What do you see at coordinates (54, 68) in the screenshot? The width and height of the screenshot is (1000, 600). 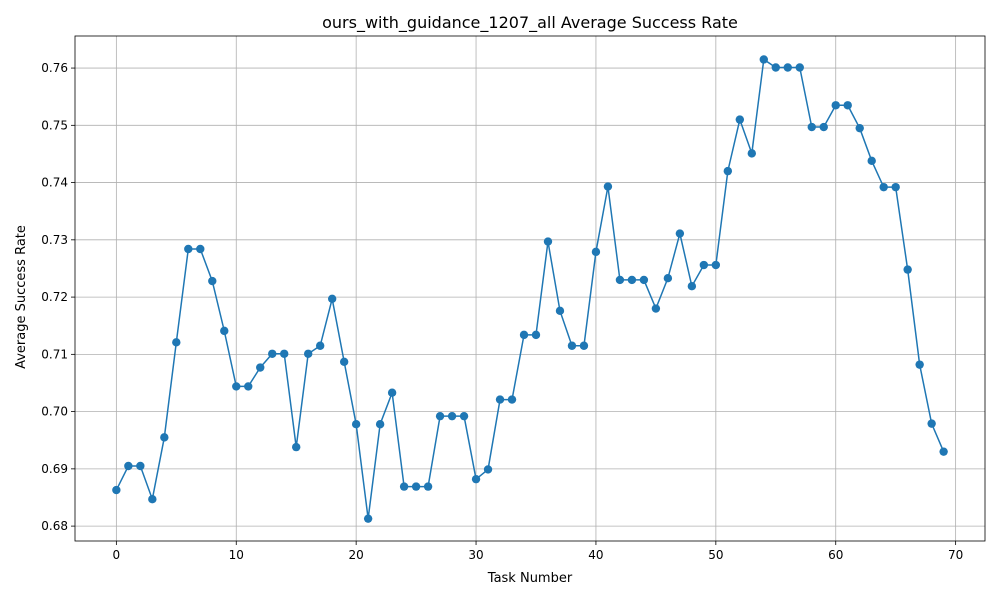 I see `y-tick-label: 0.76` at bounding box center [54, 68].